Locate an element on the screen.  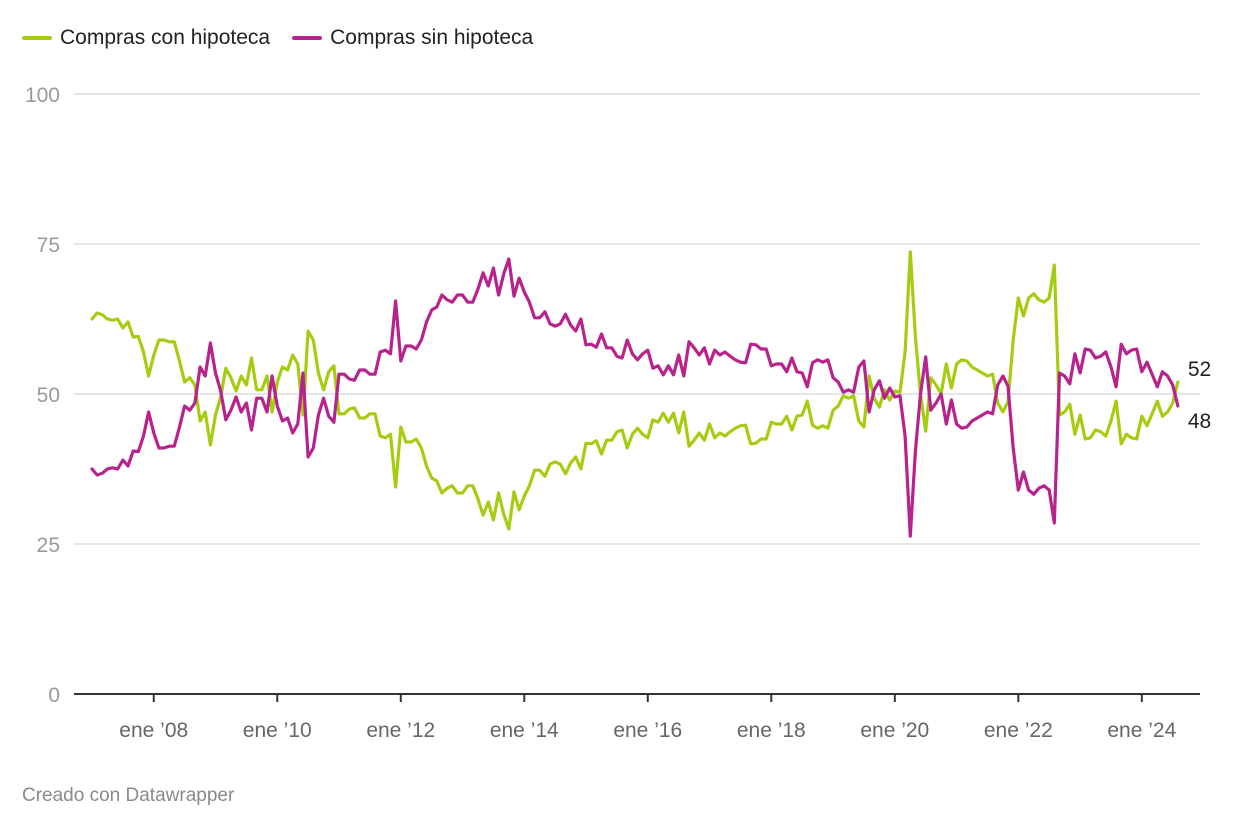
x-tick-label-3: ene ’14 is located at coordinates (524, 730).